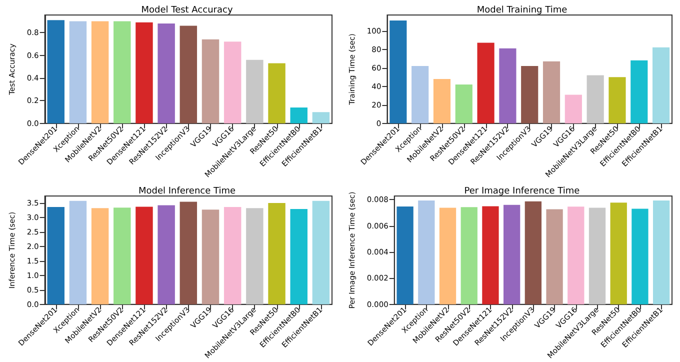 This screenshot has width=680, height=362. What do you see at coordinates (187, 11) in the screenshot?
I see `chart-title: Model Test Accuracy` at bounding box center [187, 11].